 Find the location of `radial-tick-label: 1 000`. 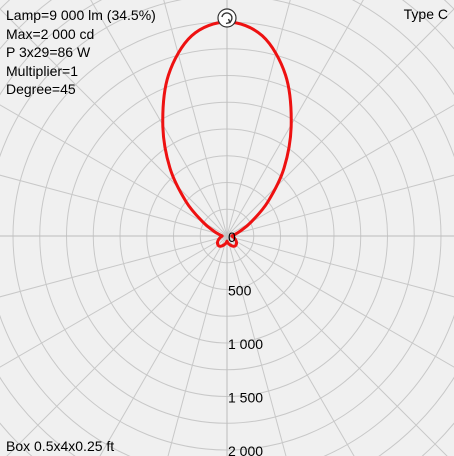

radial-tick-label: 1 000 is located at coordinates (245, 344).